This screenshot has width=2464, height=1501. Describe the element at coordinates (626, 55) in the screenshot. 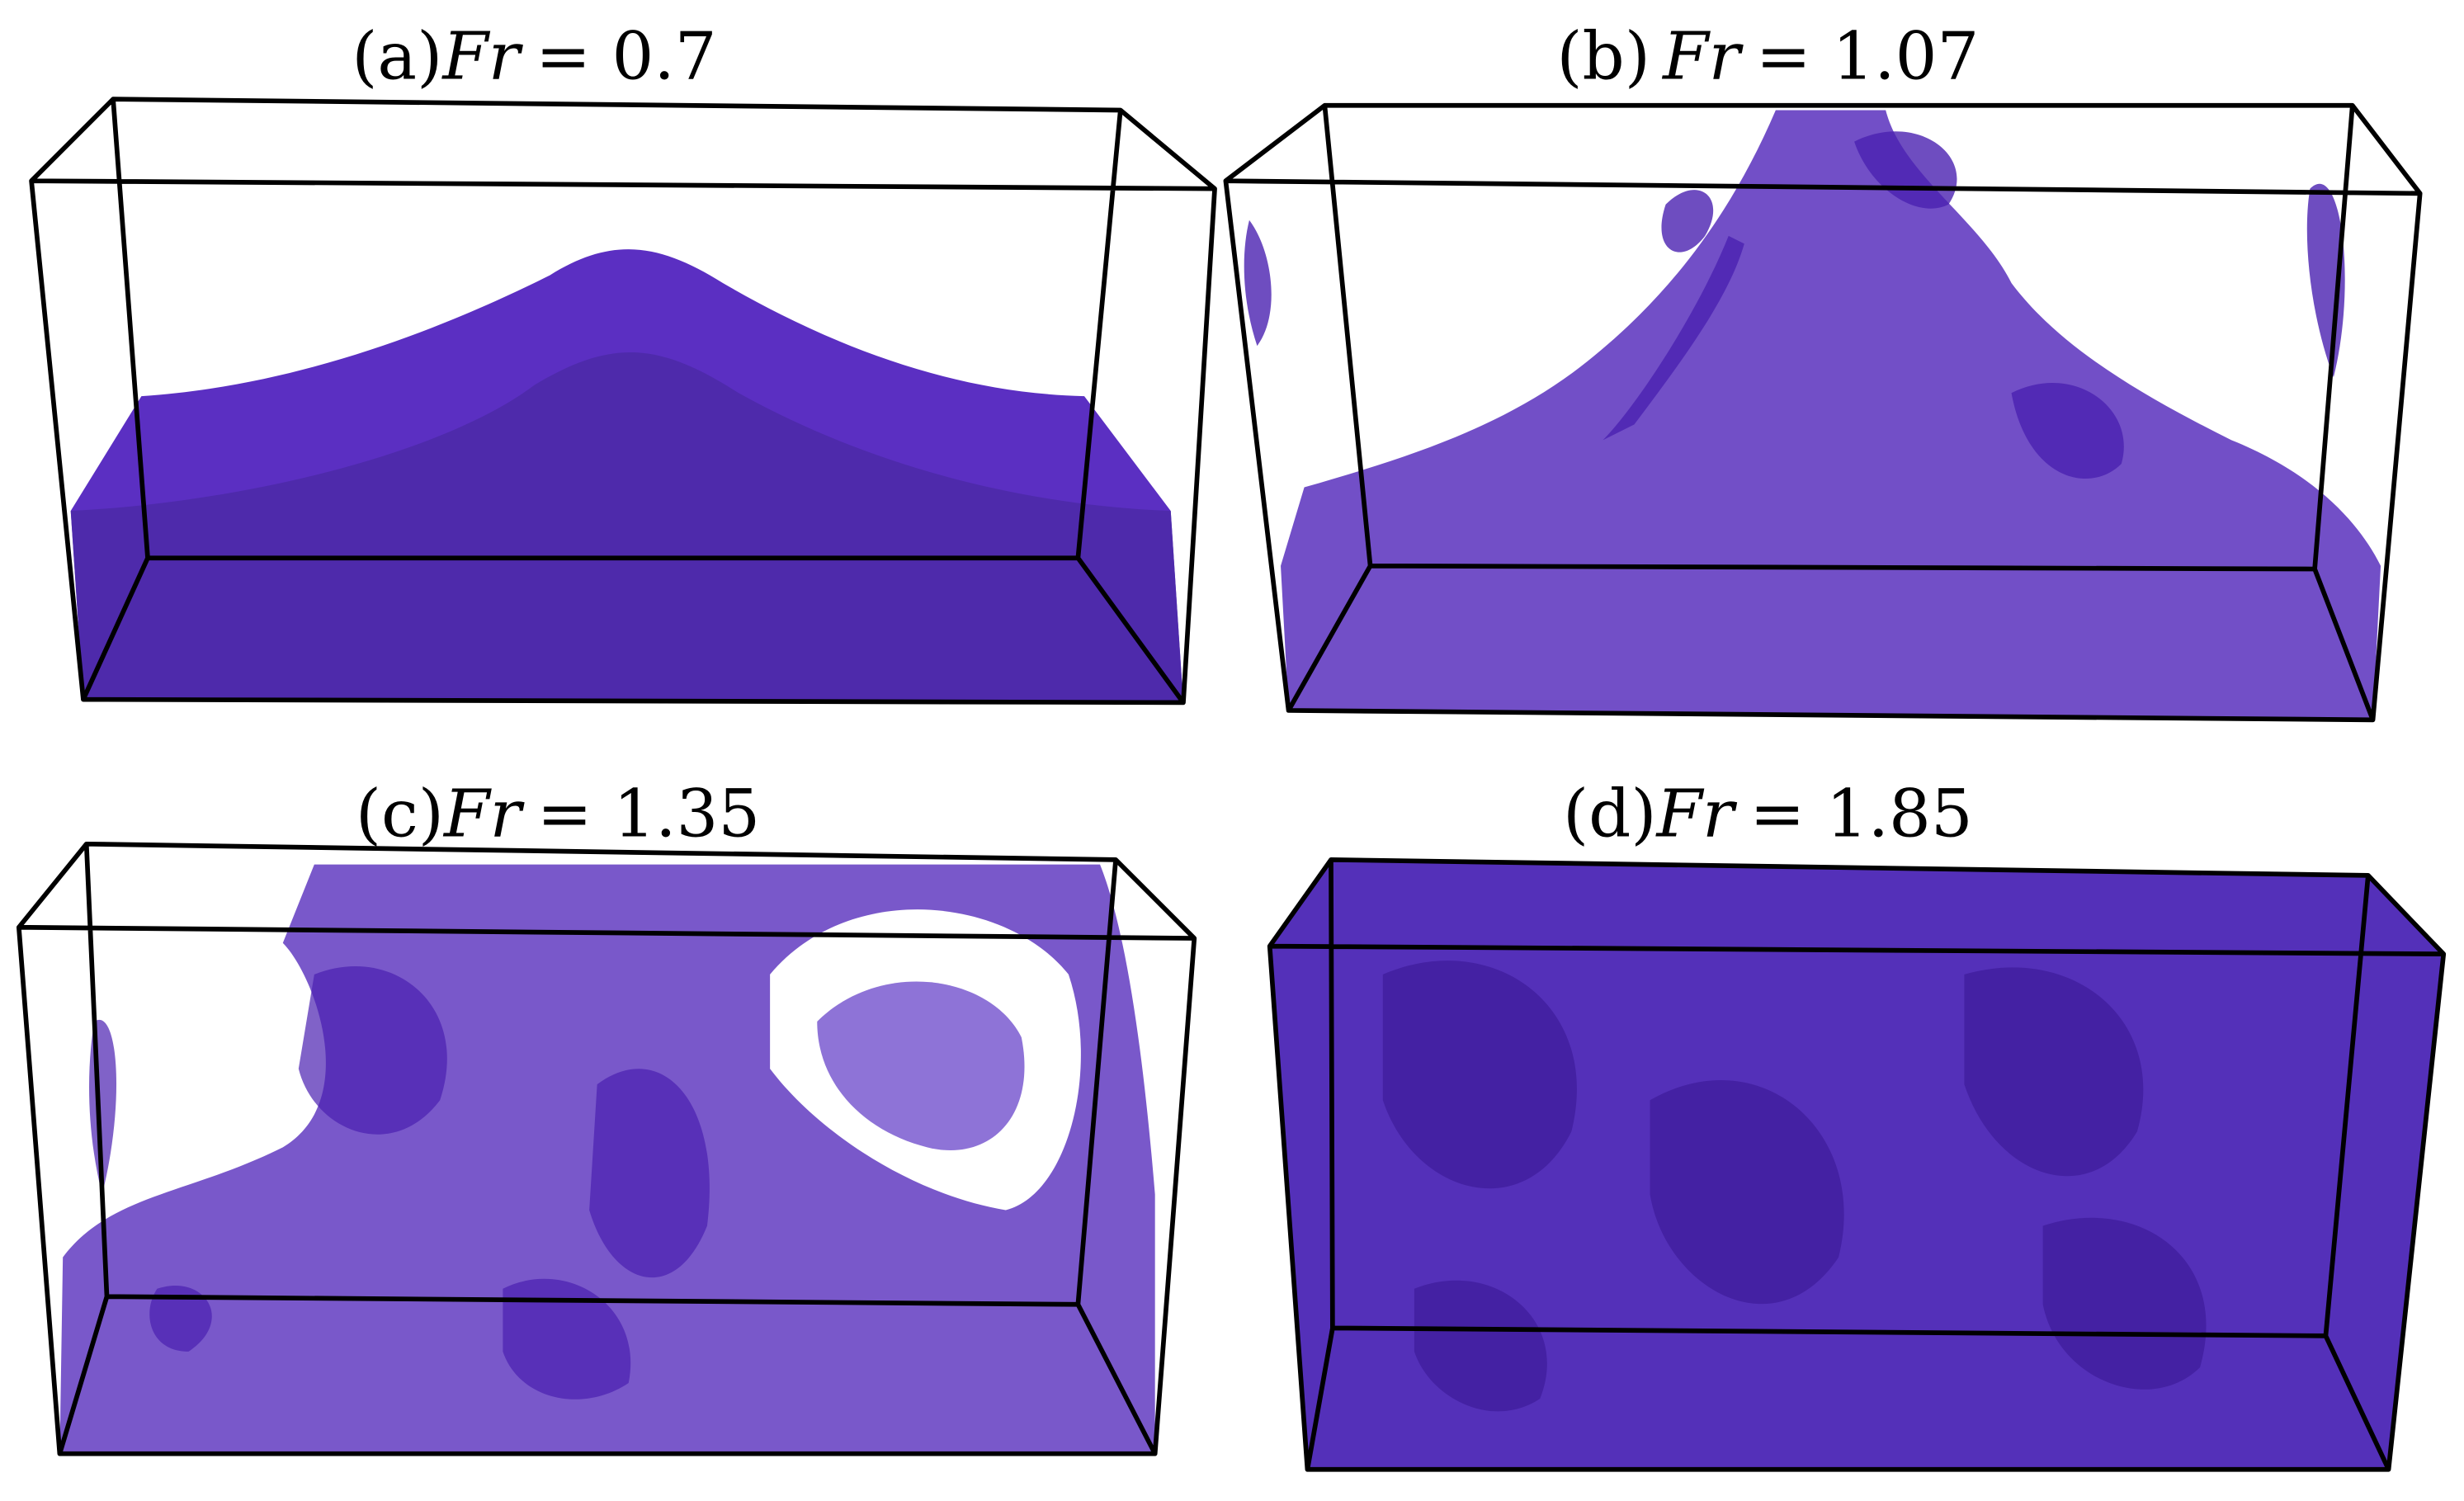

I see `relation: = 0.7` at that location.